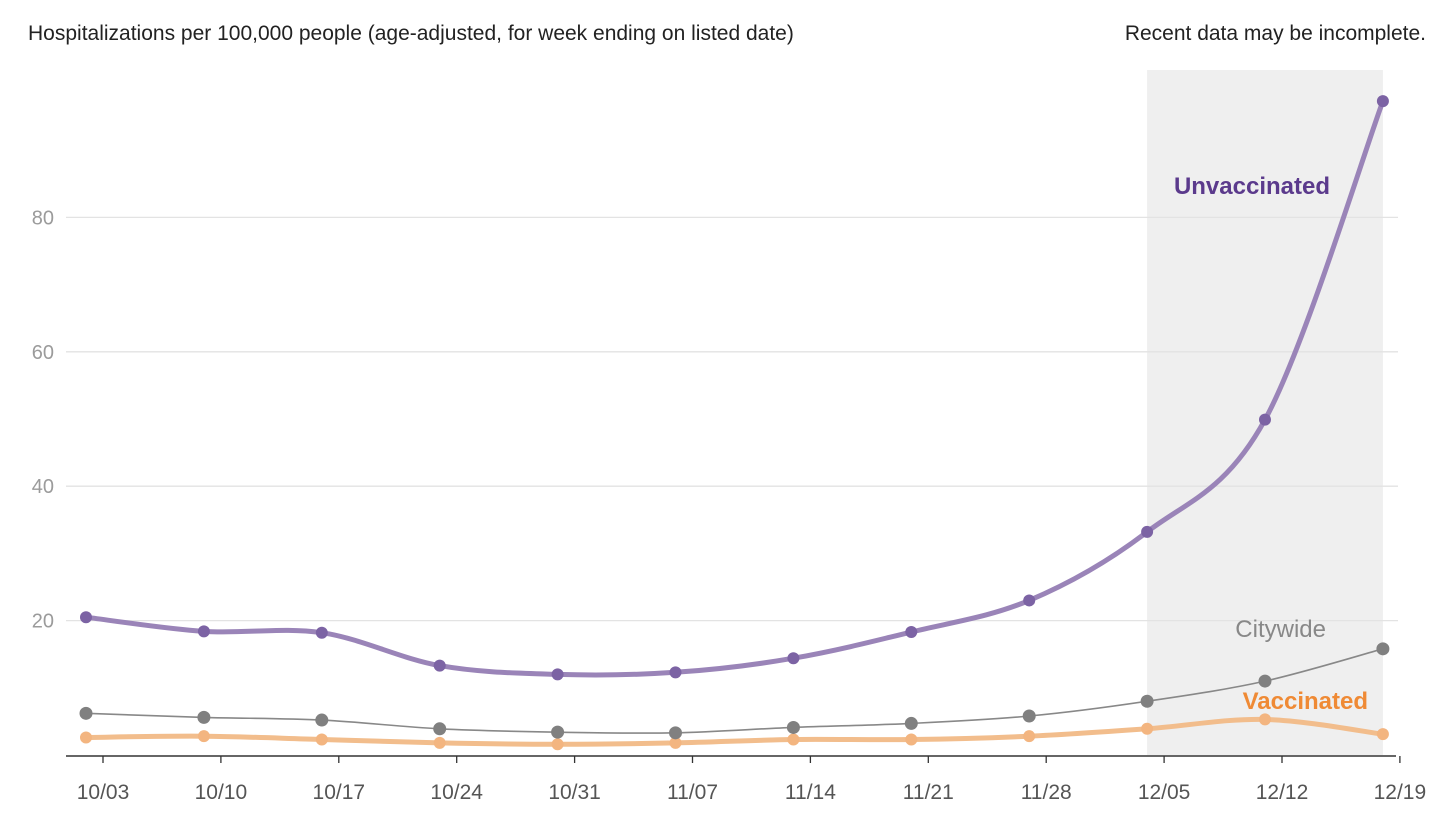  I want to click on y-tick-label-60: 60, so click(43, 353).